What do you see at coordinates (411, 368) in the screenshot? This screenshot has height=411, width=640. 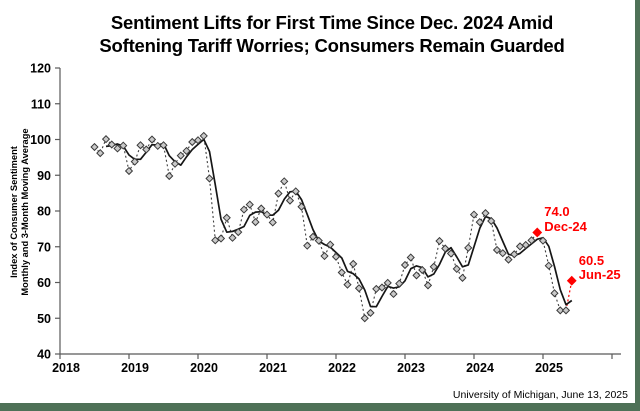 I see `x-tick-label: 2023` at bounding box center [411, 368].